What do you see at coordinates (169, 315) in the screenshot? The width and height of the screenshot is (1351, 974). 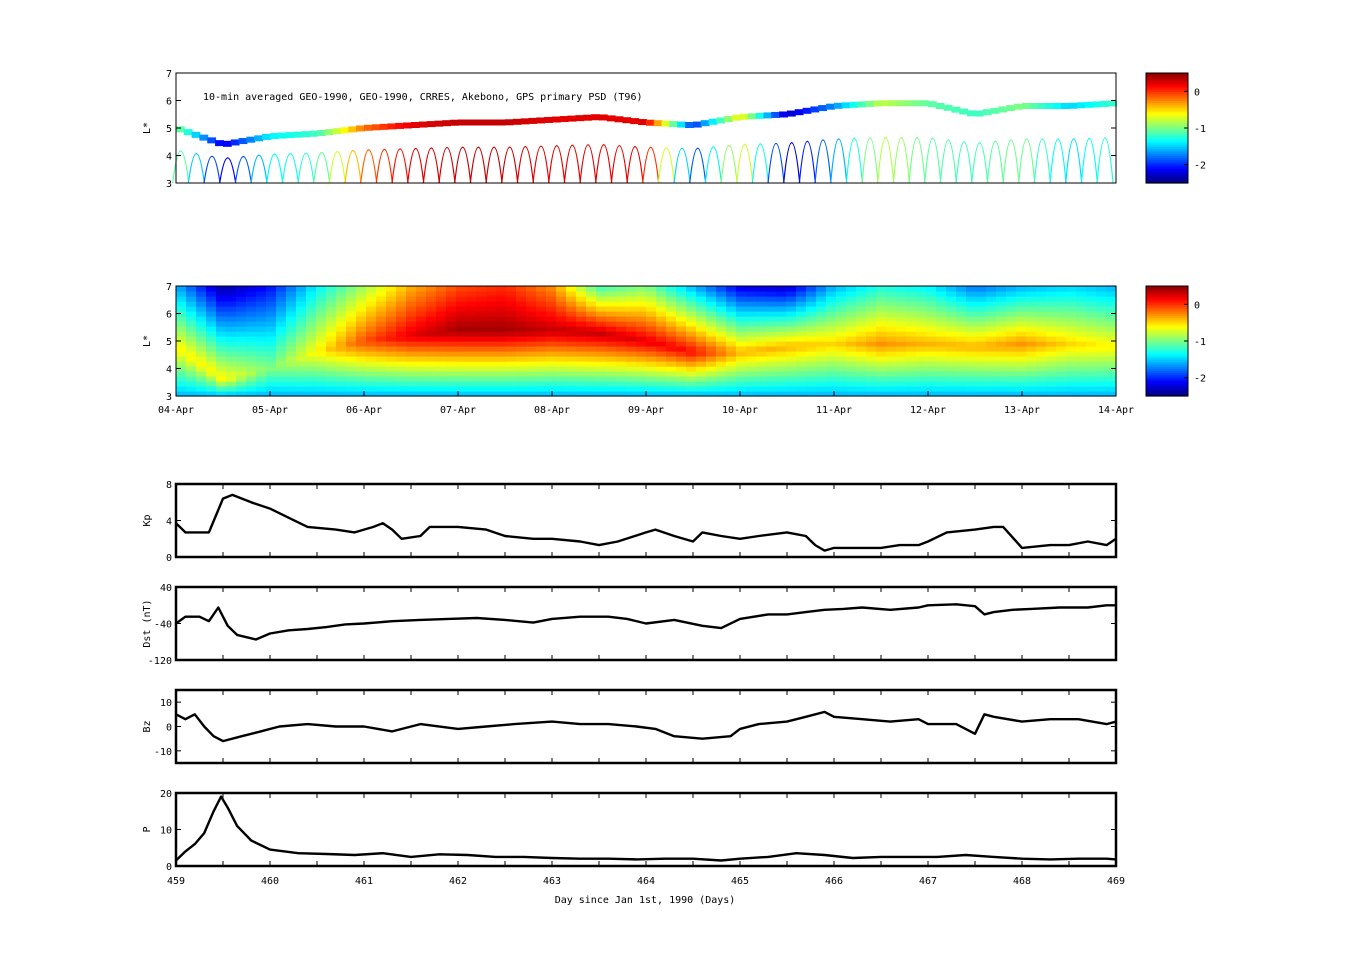 I see `y-tick-label: 6` at bounding box center [169, 315].